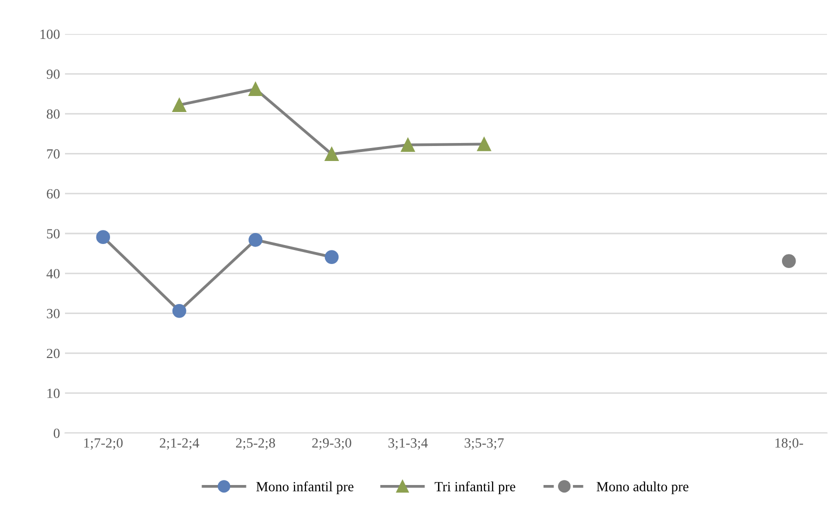  I want to click on legend-label: Mono adulto pre, so click(642, 488).